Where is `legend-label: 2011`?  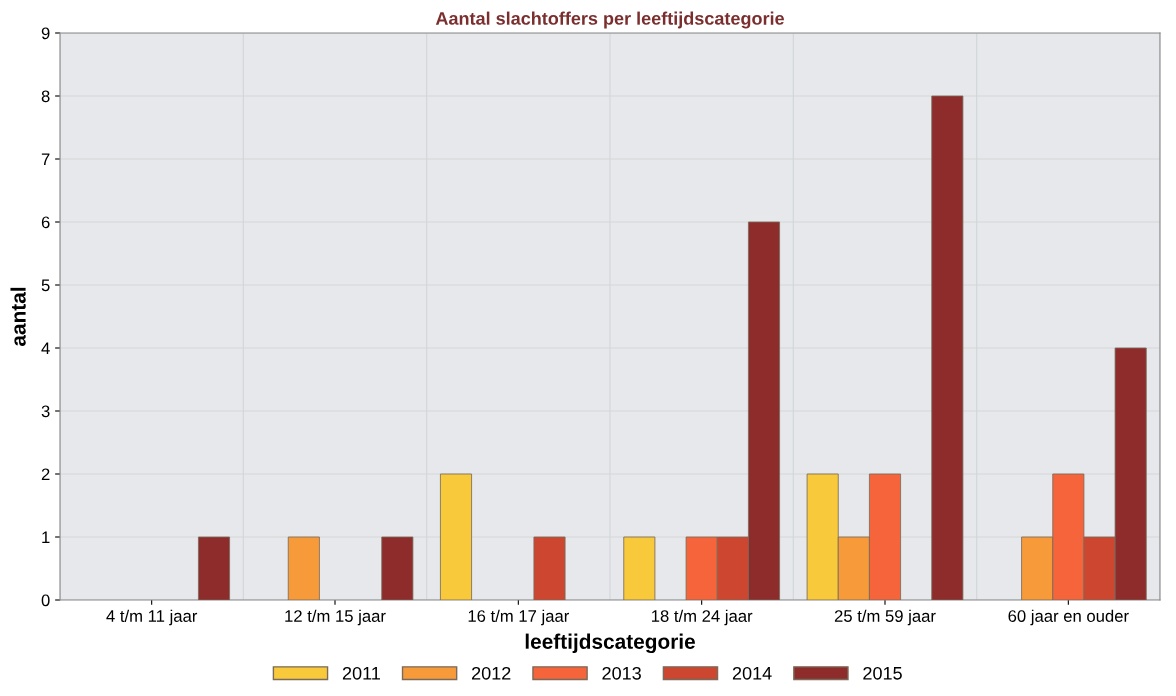 legend-label: 2011 is located at coordinates (361, 673).